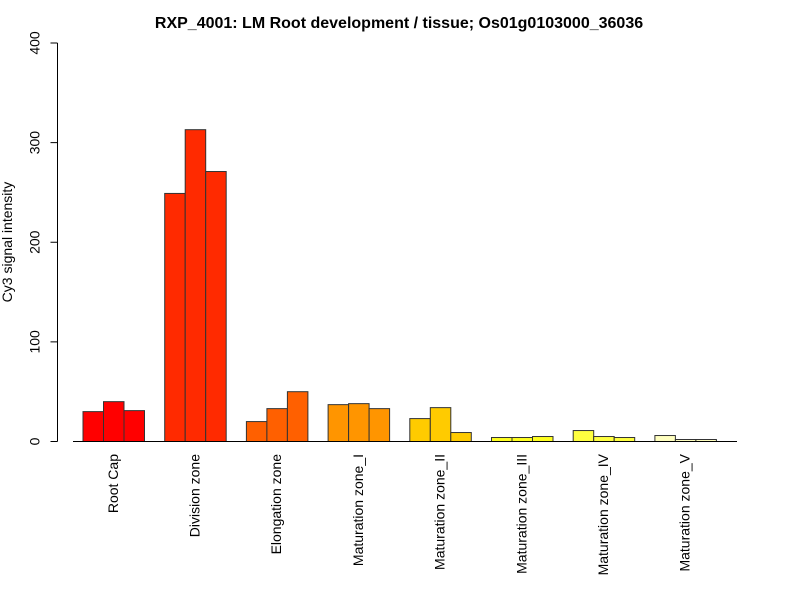  I want to click on category-label: Maturation zone_I, so click(358, 510).